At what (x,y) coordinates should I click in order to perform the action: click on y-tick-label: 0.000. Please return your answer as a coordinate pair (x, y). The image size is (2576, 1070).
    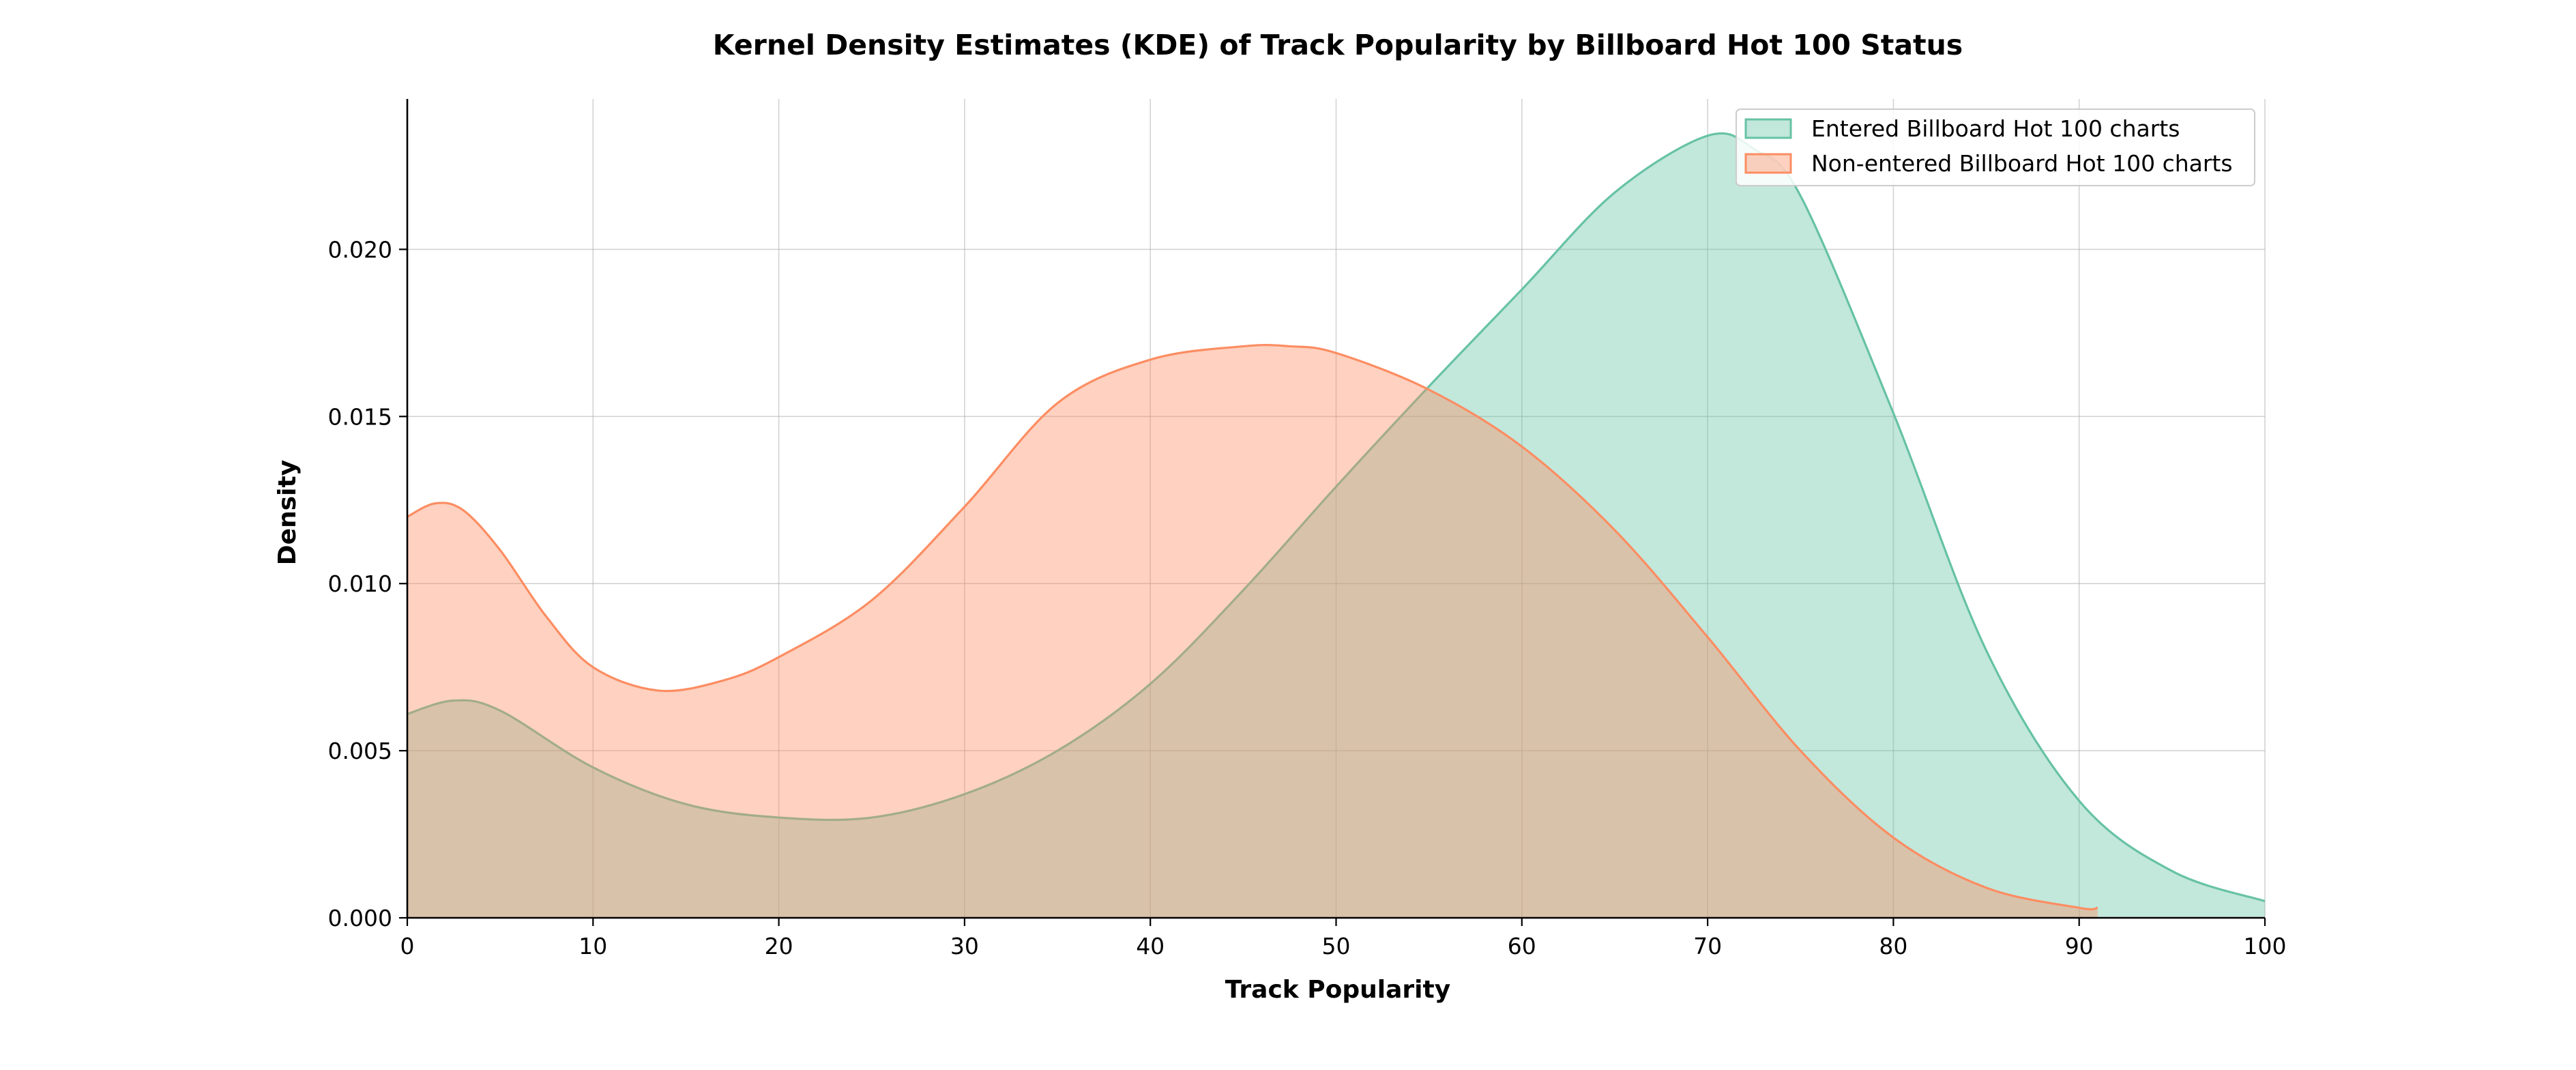
    Looking at the image, I should click on (360, 918).